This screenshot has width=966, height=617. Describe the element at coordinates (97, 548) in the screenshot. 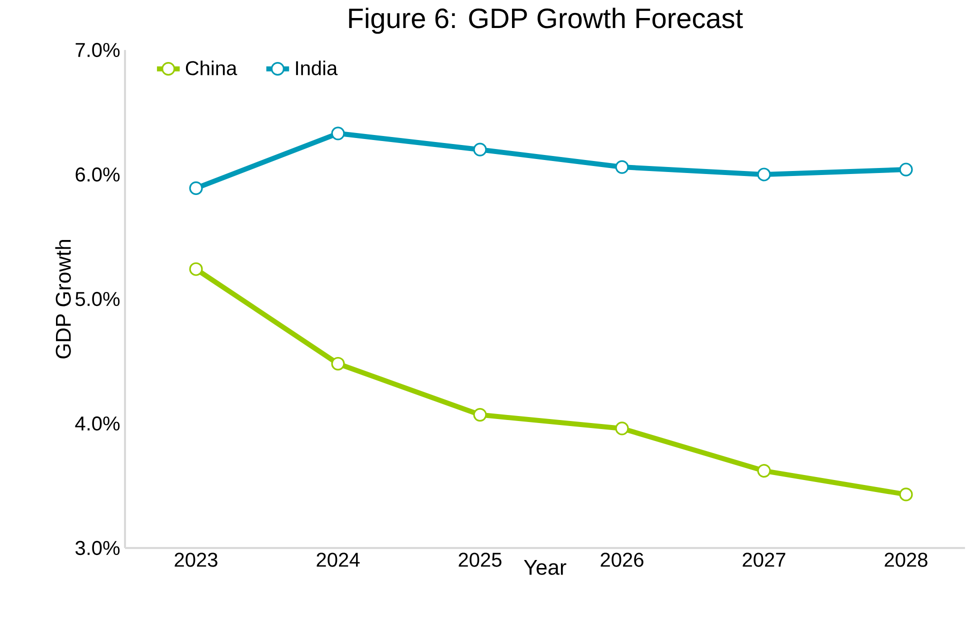

I see `y-tick-label: 3.0%` at that location.